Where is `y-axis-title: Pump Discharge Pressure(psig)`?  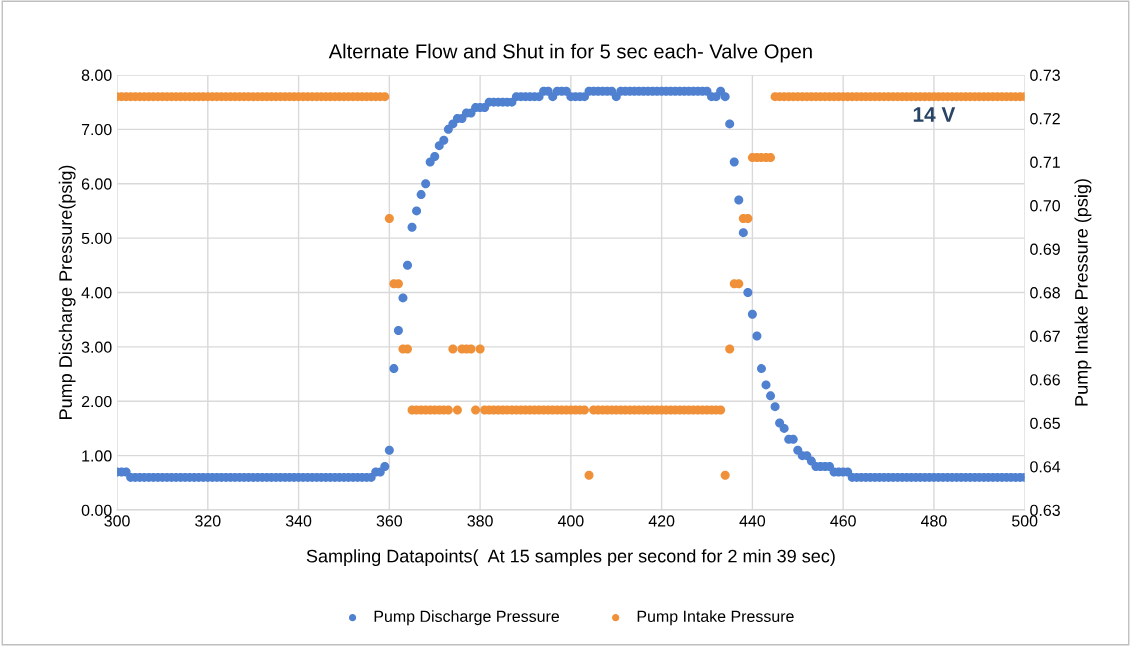 y-axis-title: Pump Discharge Pressure(psig) is located at coordinates (67, 292).